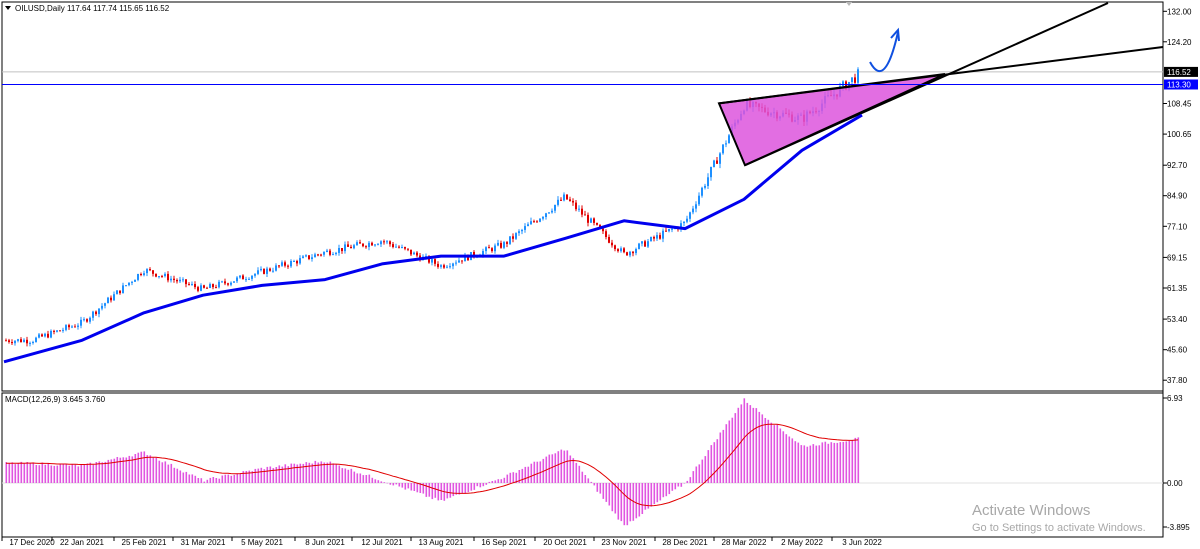 Image resolution: width=1200 pixels, height=549 pixels. What do you see at coordinates (203, 542) in the screenshot?
I see `time-tick-label: 31 Mar 2021` at bounding box center [203, 542].